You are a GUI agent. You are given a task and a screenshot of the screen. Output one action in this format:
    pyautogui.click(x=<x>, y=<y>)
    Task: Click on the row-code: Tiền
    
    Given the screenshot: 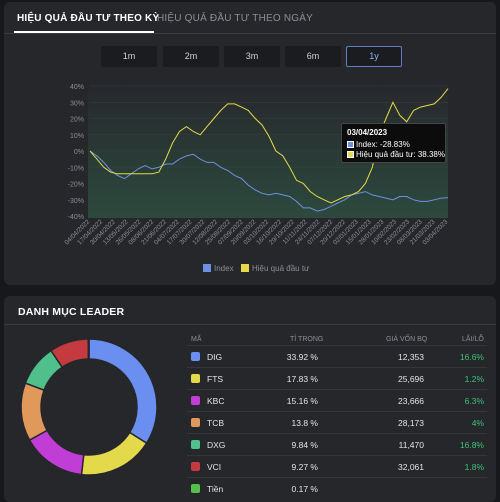 What is the action you would take?
    pyautogui.click(x=215, y=489)
    